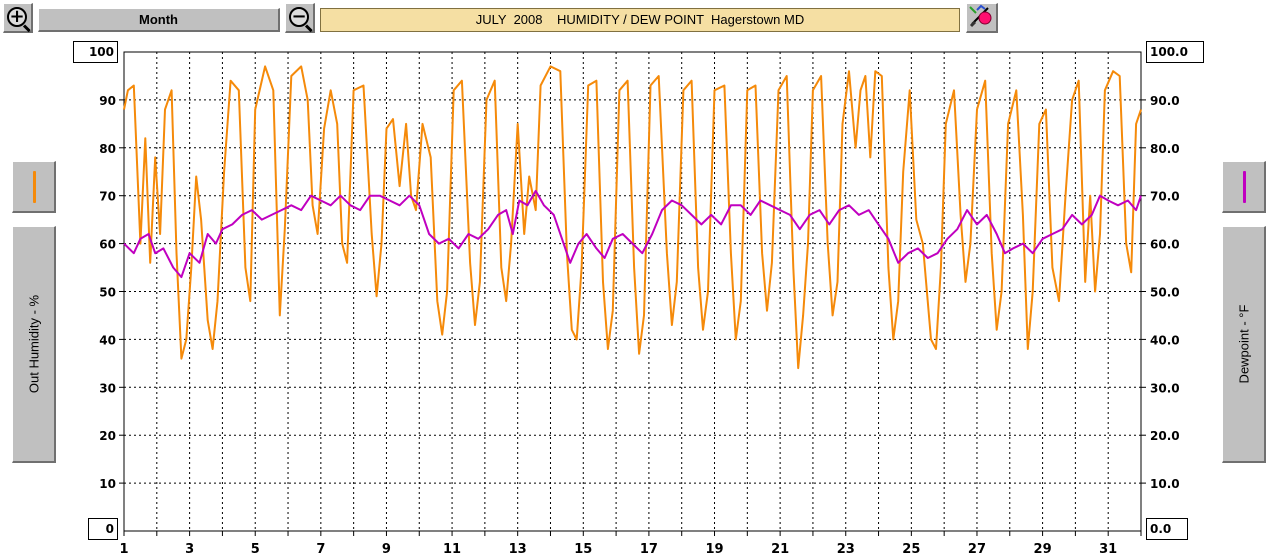 The image size is (1279, 560). What do you see at coordinates (1175, 52) in the screenshot?
I see `dewpoint-max-input: 100.0` at bounding box center [1175, 52].